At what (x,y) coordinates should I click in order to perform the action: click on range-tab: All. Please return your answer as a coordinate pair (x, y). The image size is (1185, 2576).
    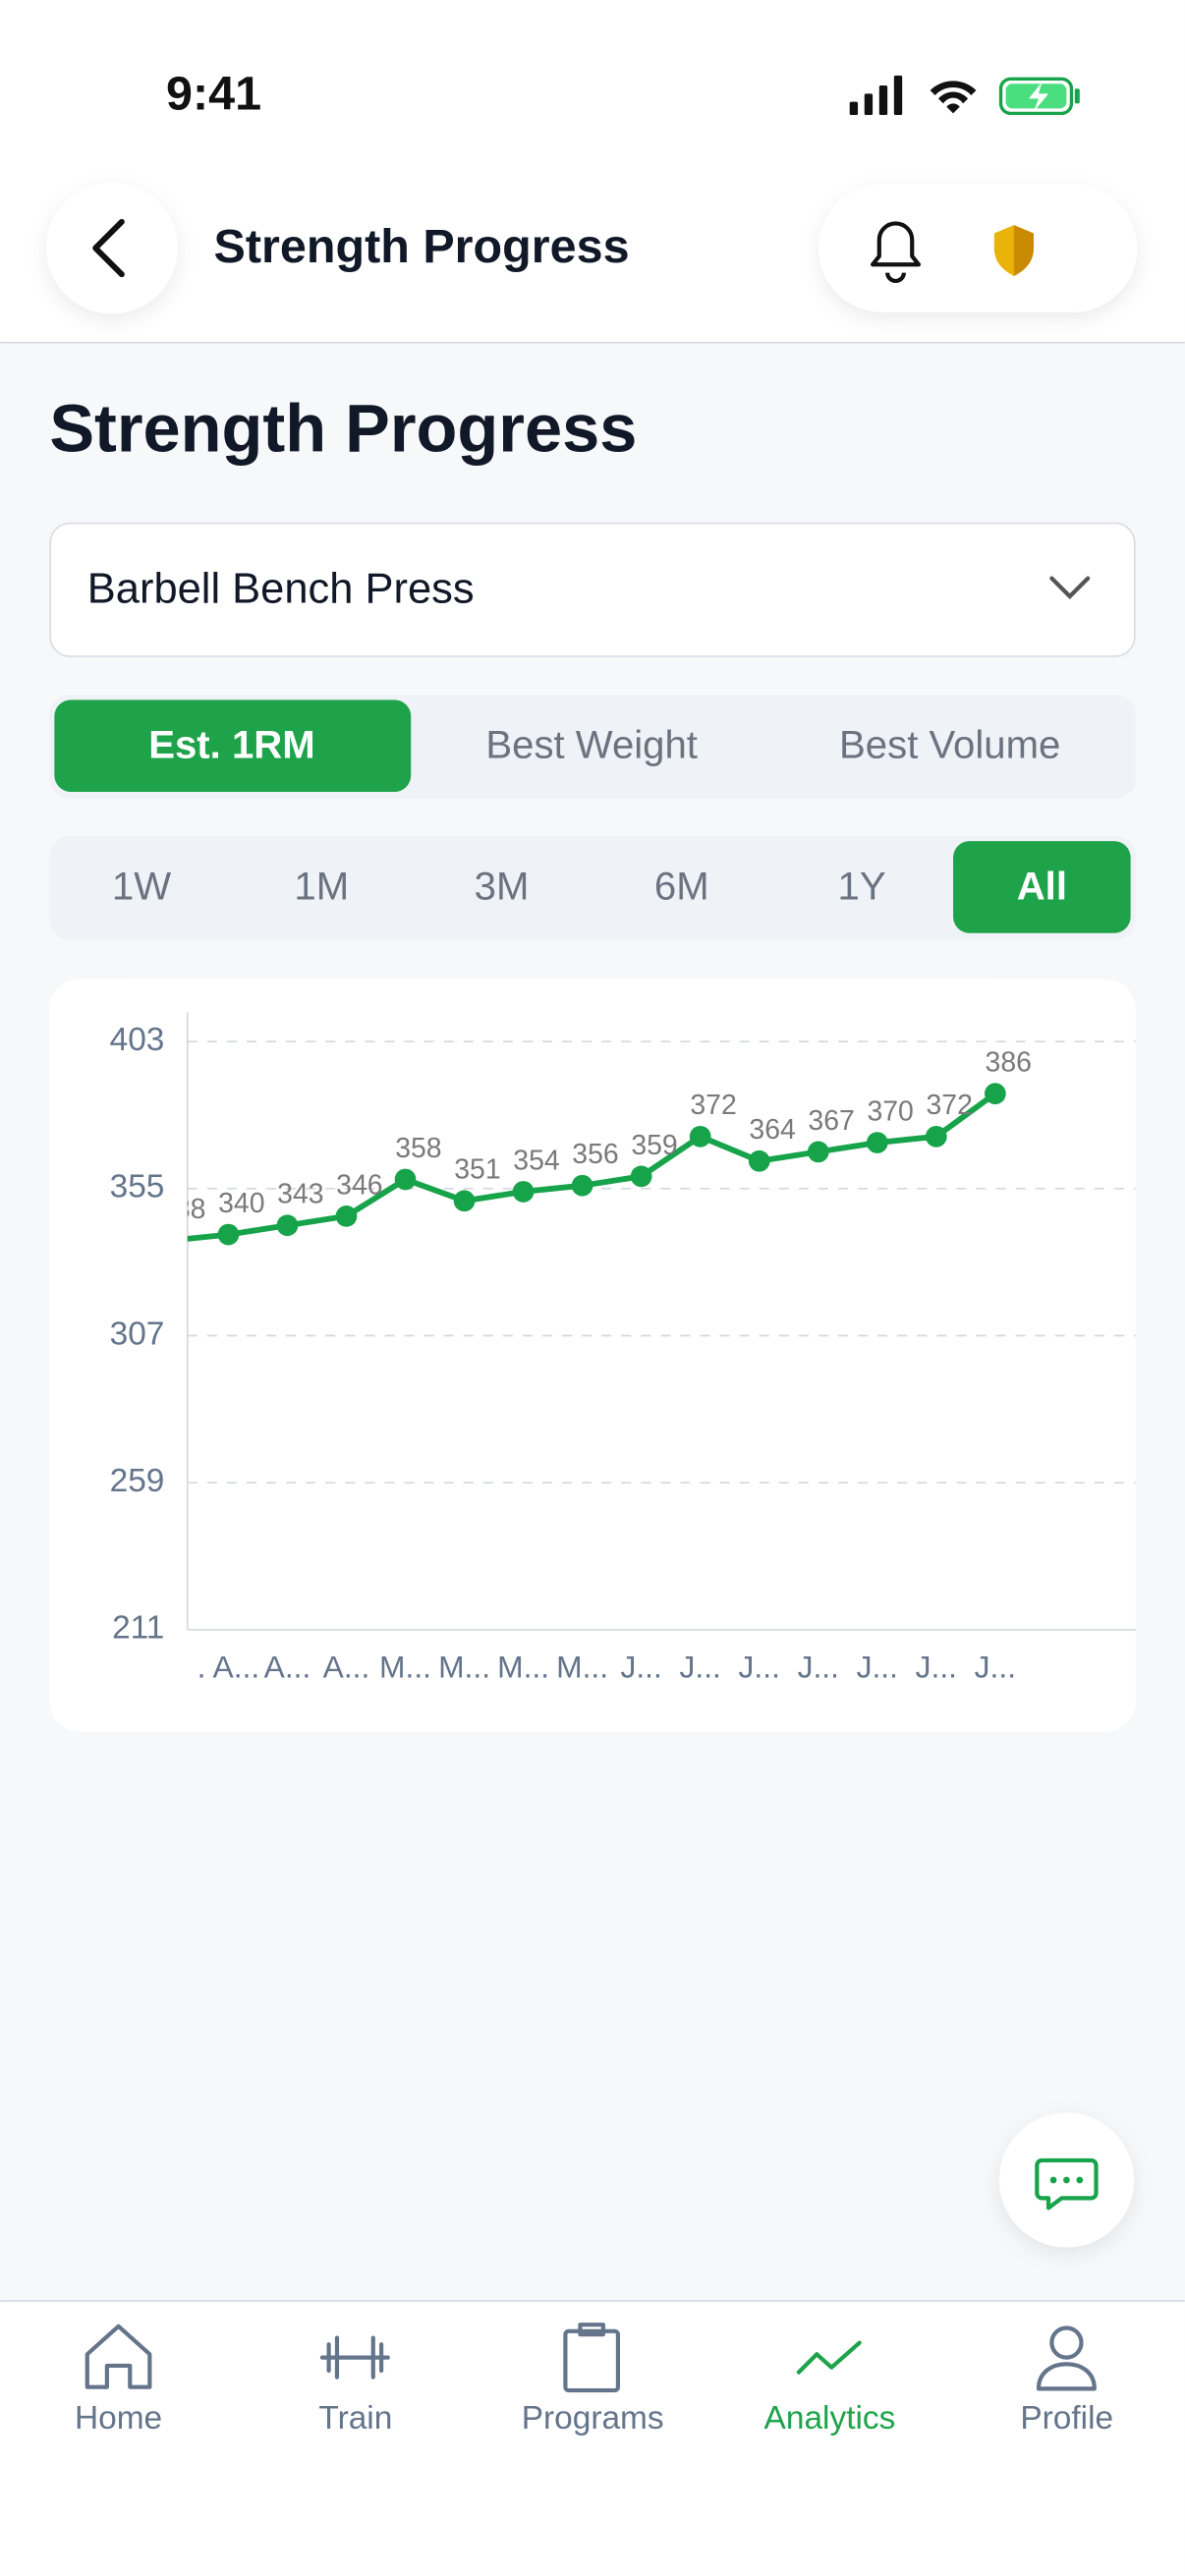
    Looking at the image, I should click on (1042, 886).